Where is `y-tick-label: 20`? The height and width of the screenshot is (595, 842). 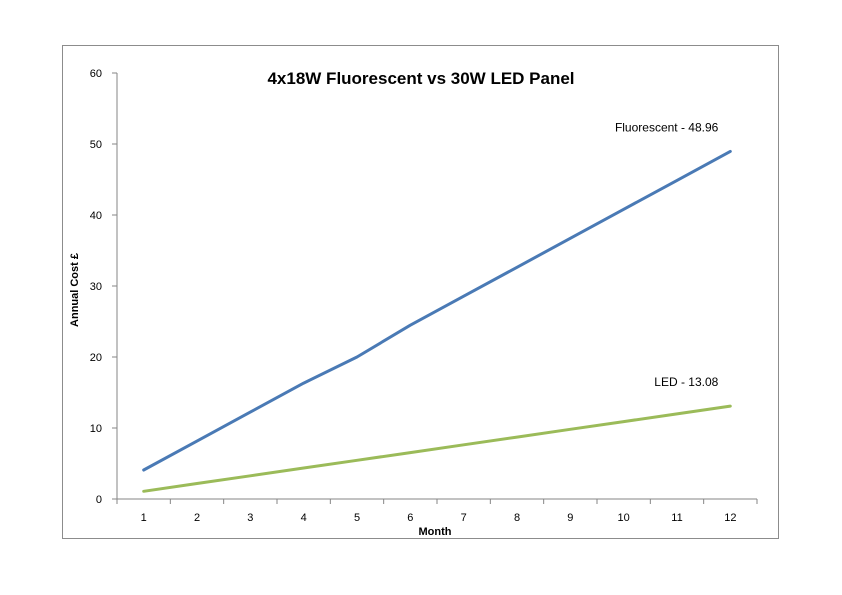
y-tick-label: 20 is located at coordinates (96, 358).